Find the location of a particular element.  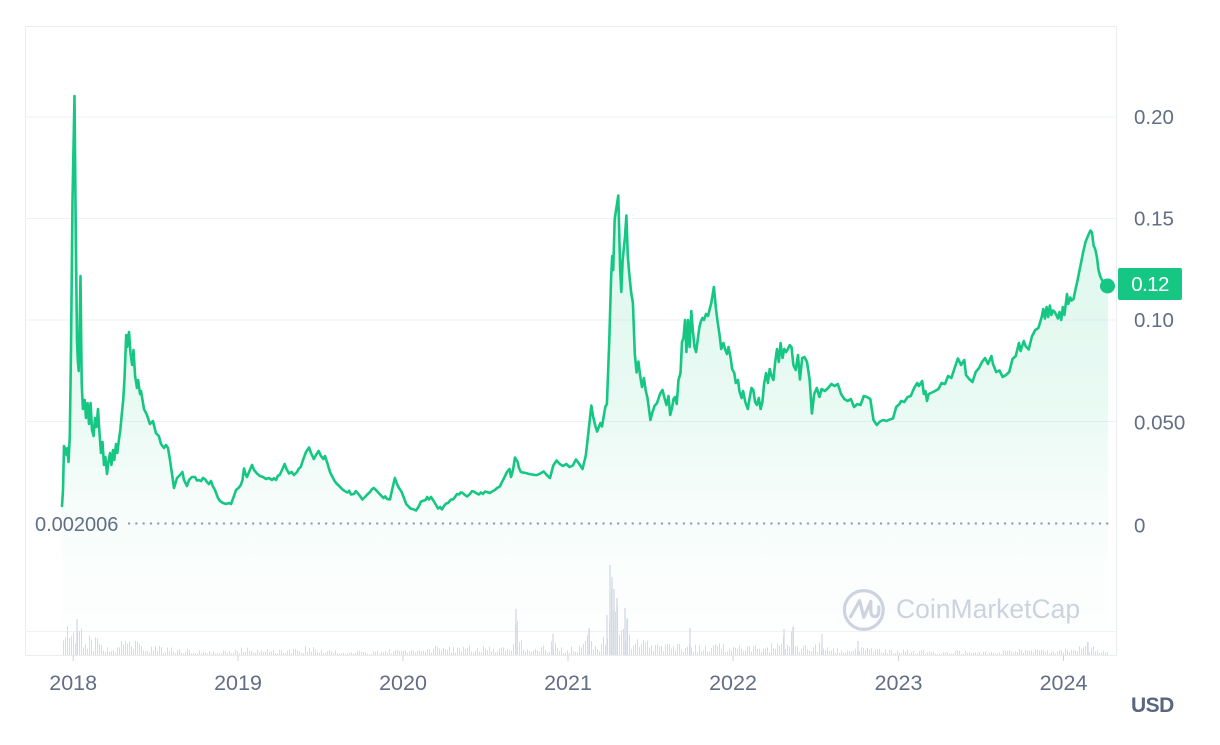

svg-text: 0.050 is located at coordinates (1159, 423).